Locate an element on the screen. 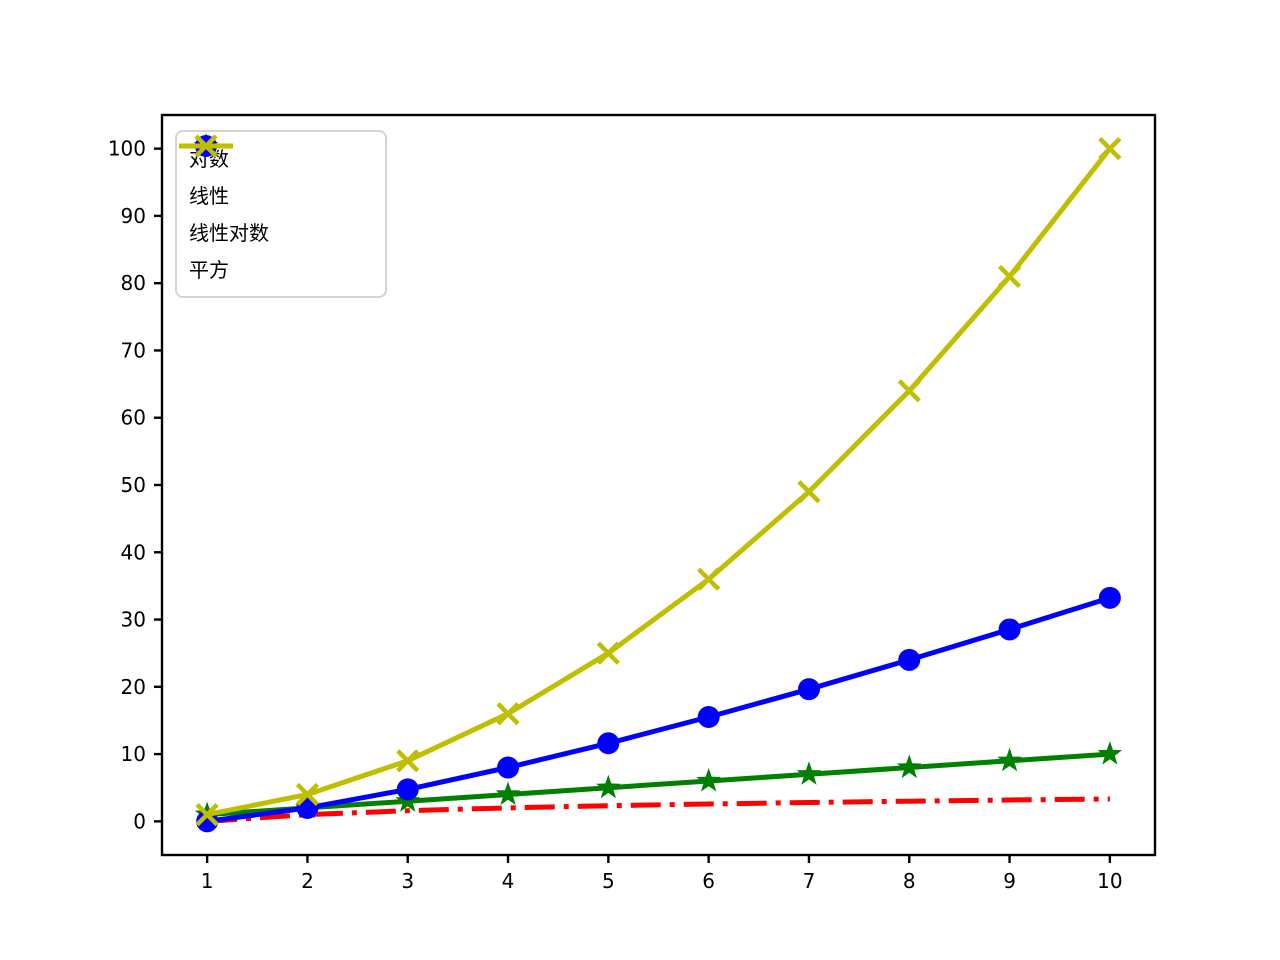 The height and width of the screenshot is (960, 1280). y-tick-label: 20 is located at coordinates (133, 687).